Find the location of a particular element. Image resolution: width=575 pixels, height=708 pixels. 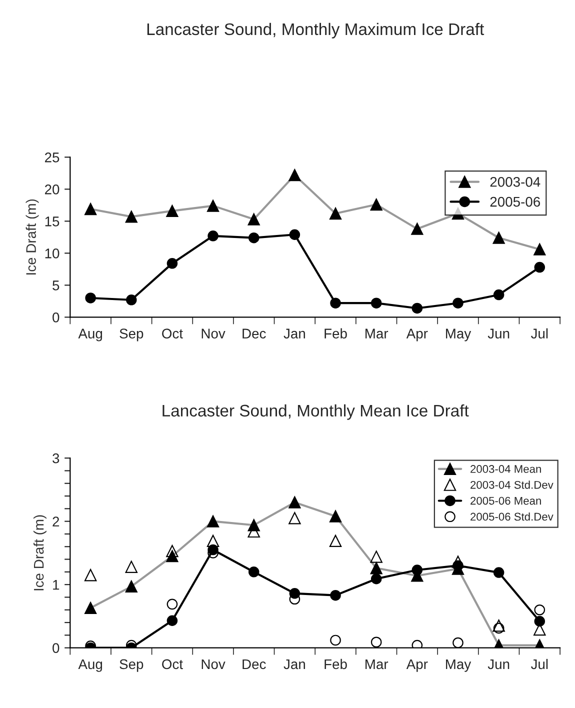

y-tick-label: 3 is located at coordinates (56, 458).